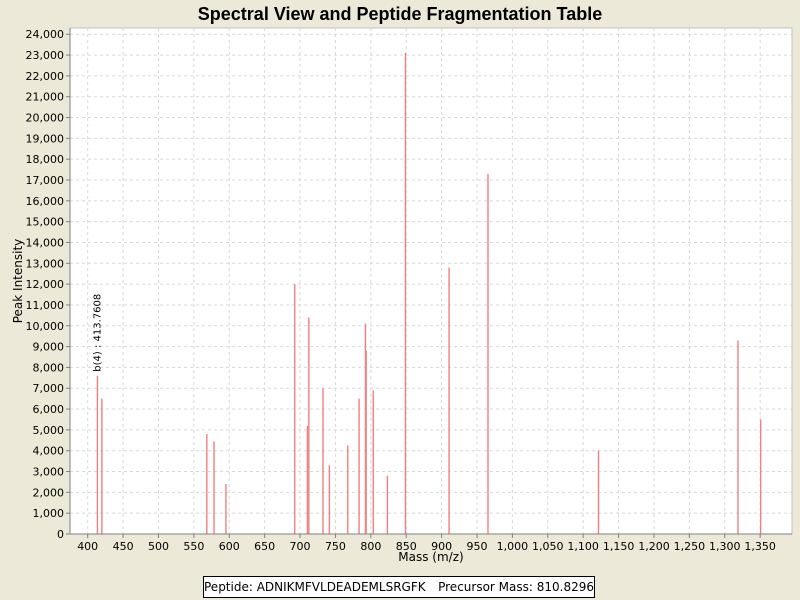 This screenshot has width=800, height=600. Describe the element at coordinates (45, 159) in the screenshot. I see `y-tick-label: 18,000` at that location.